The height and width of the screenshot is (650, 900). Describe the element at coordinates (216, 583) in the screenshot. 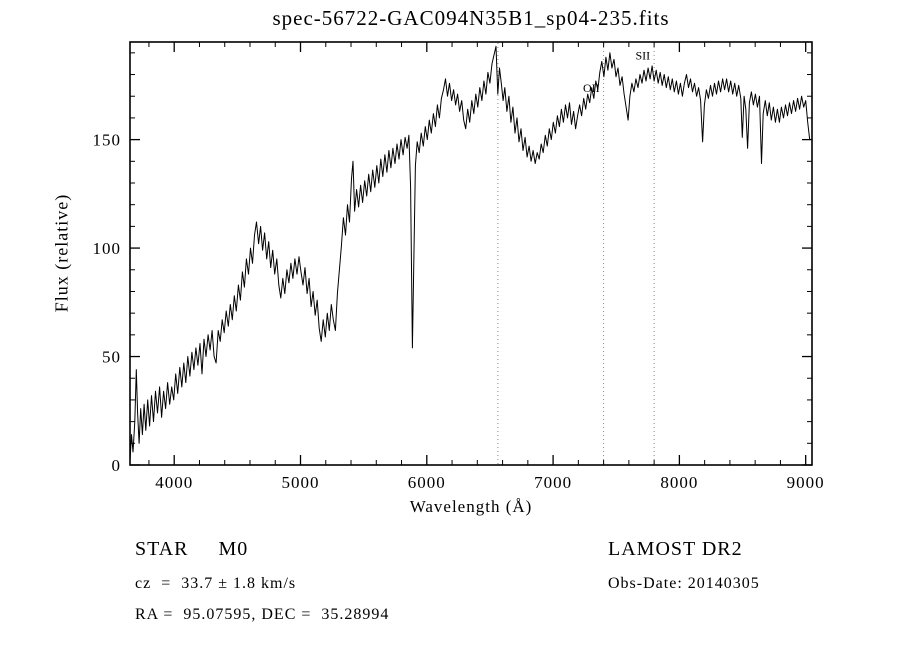

I see `radial-velocity-text: cz = 33.7 ± 1.8 km/s` at that location.